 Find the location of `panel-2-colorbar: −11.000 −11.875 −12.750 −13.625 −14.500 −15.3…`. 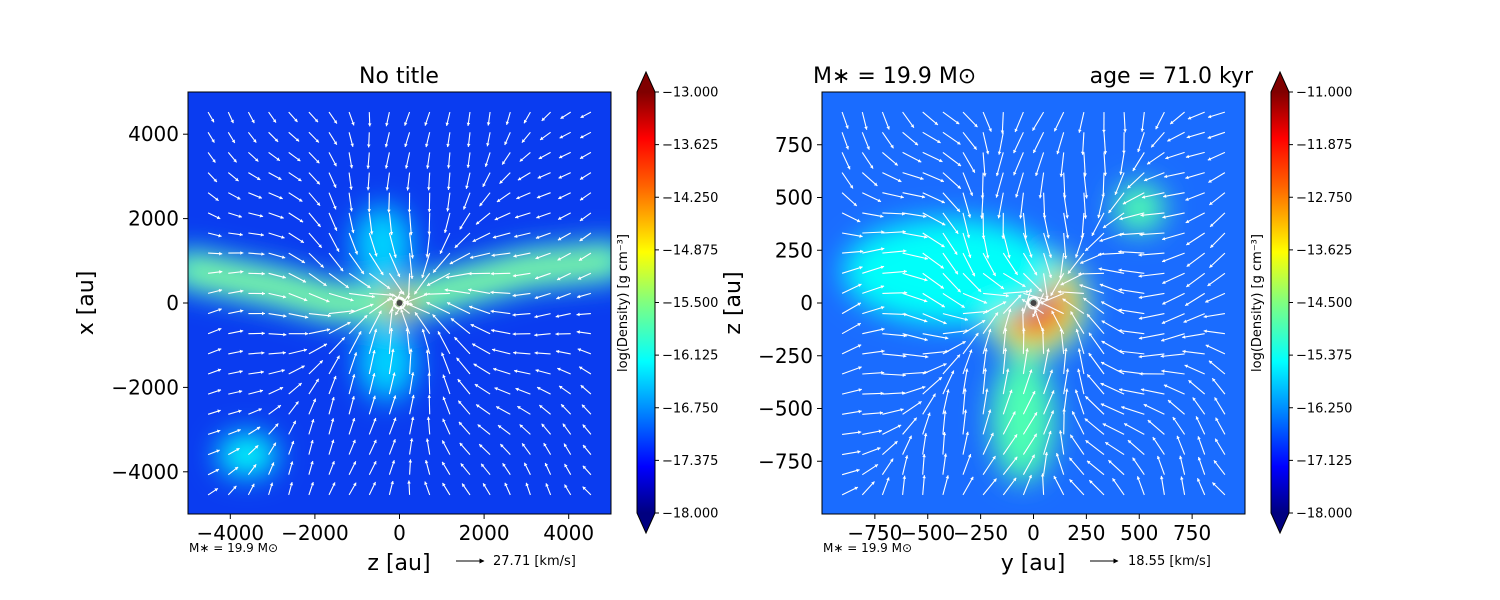

panel-2-colorbar: −11.000 −11.875 −12.750 −13.625 −14.500 −15.3… is located at coordinates (1301, 302).